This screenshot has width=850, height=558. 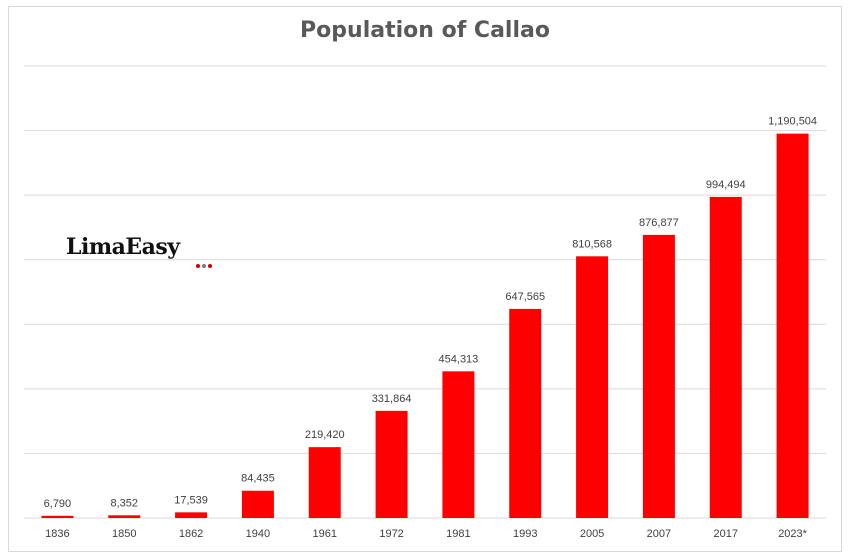 What do you see at coordinates (792, 122) in the screenshot?
I see `data-label: 1,190,504` at bounding box center [792, 122].